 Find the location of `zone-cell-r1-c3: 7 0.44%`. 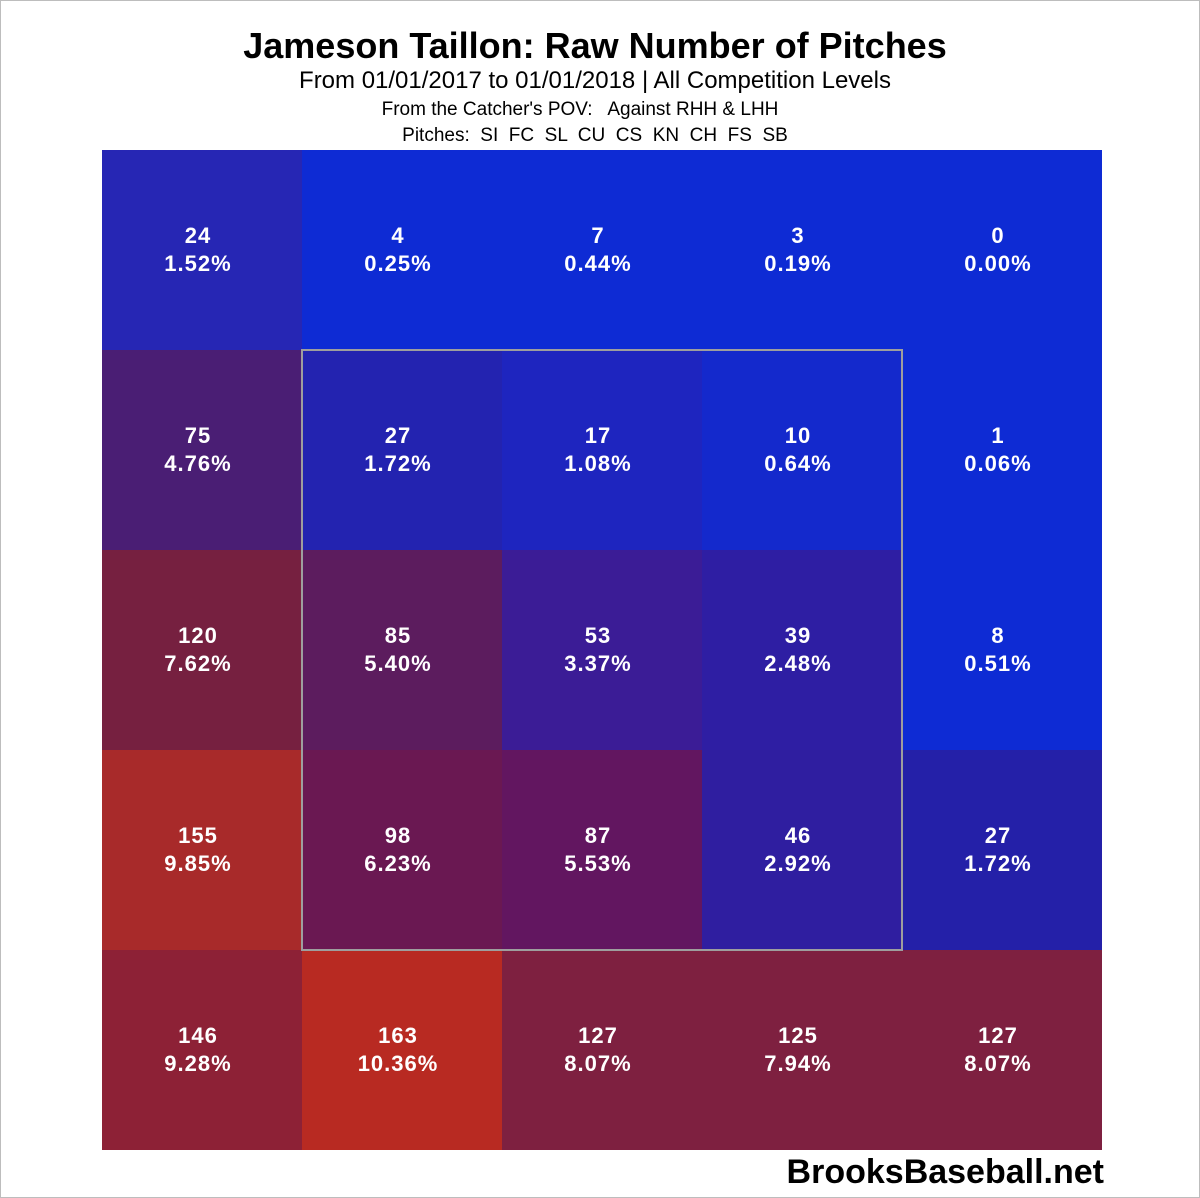

zone-cell-r1-c3: 7 0.44% is located at coordinates (602, 250).